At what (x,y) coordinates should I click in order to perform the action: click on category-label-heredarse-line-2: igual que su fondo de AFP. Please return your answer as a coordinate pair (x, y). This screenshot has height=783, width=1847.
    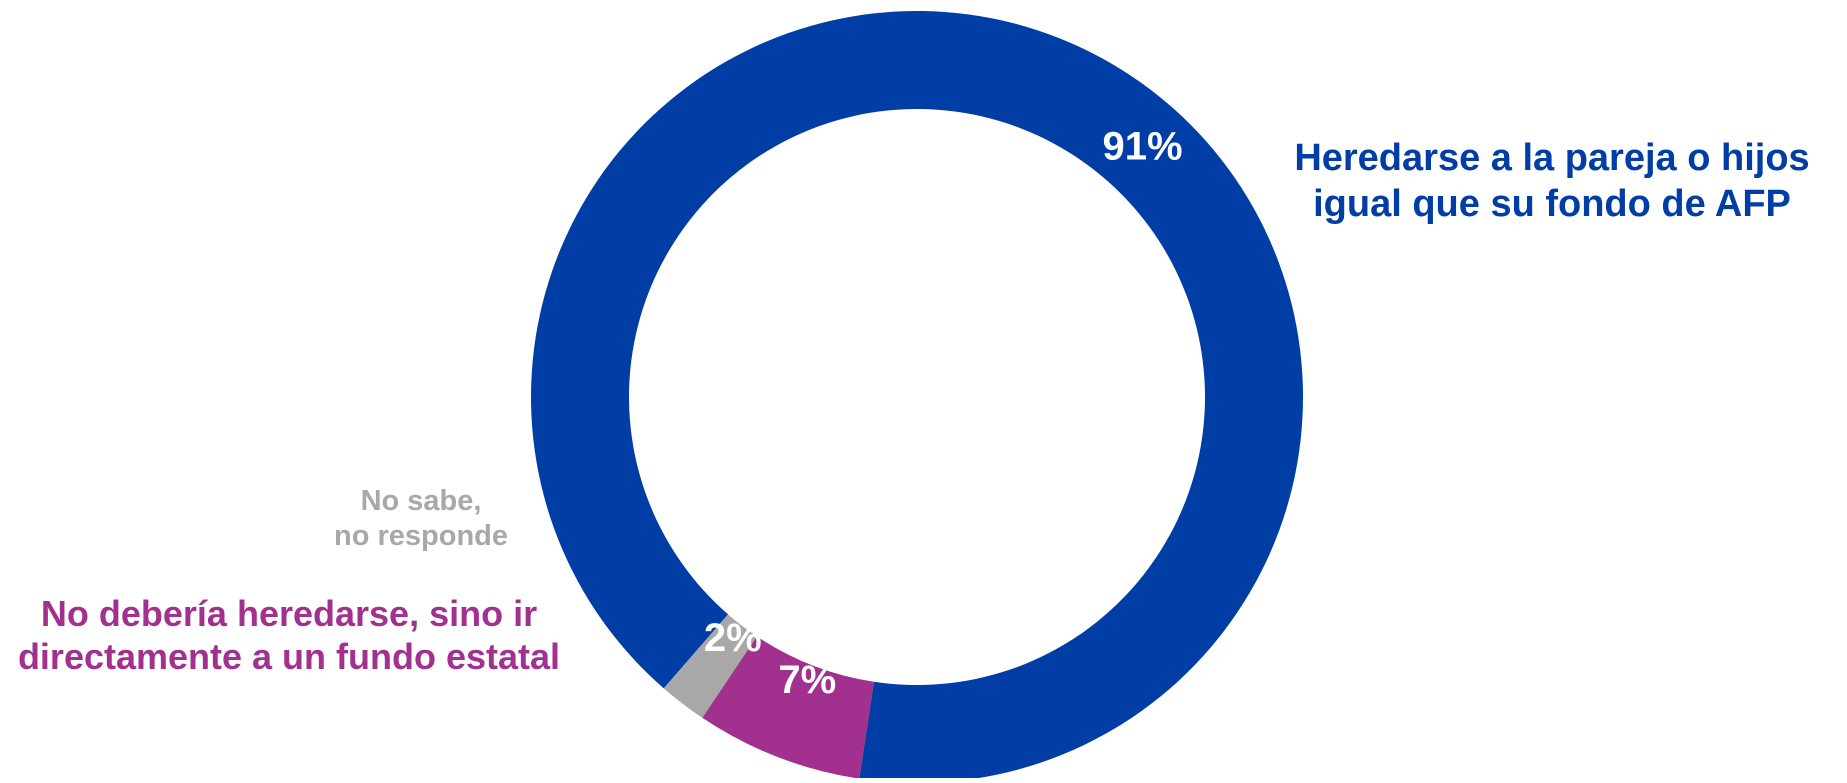
    Looking at the image, I should click on (1552, 203).